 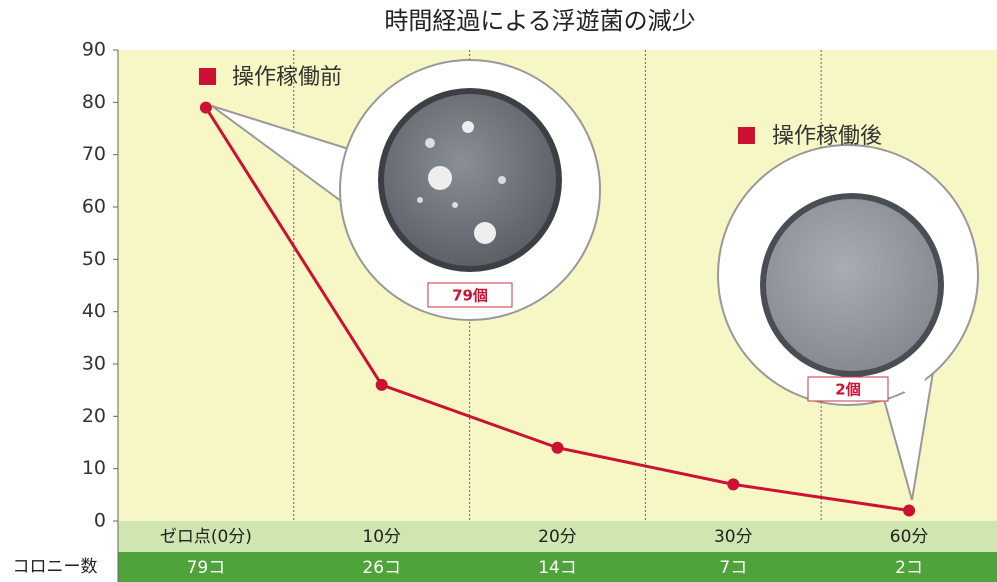 I want to click on value-label: 79コ, so click(x=206, y=568).